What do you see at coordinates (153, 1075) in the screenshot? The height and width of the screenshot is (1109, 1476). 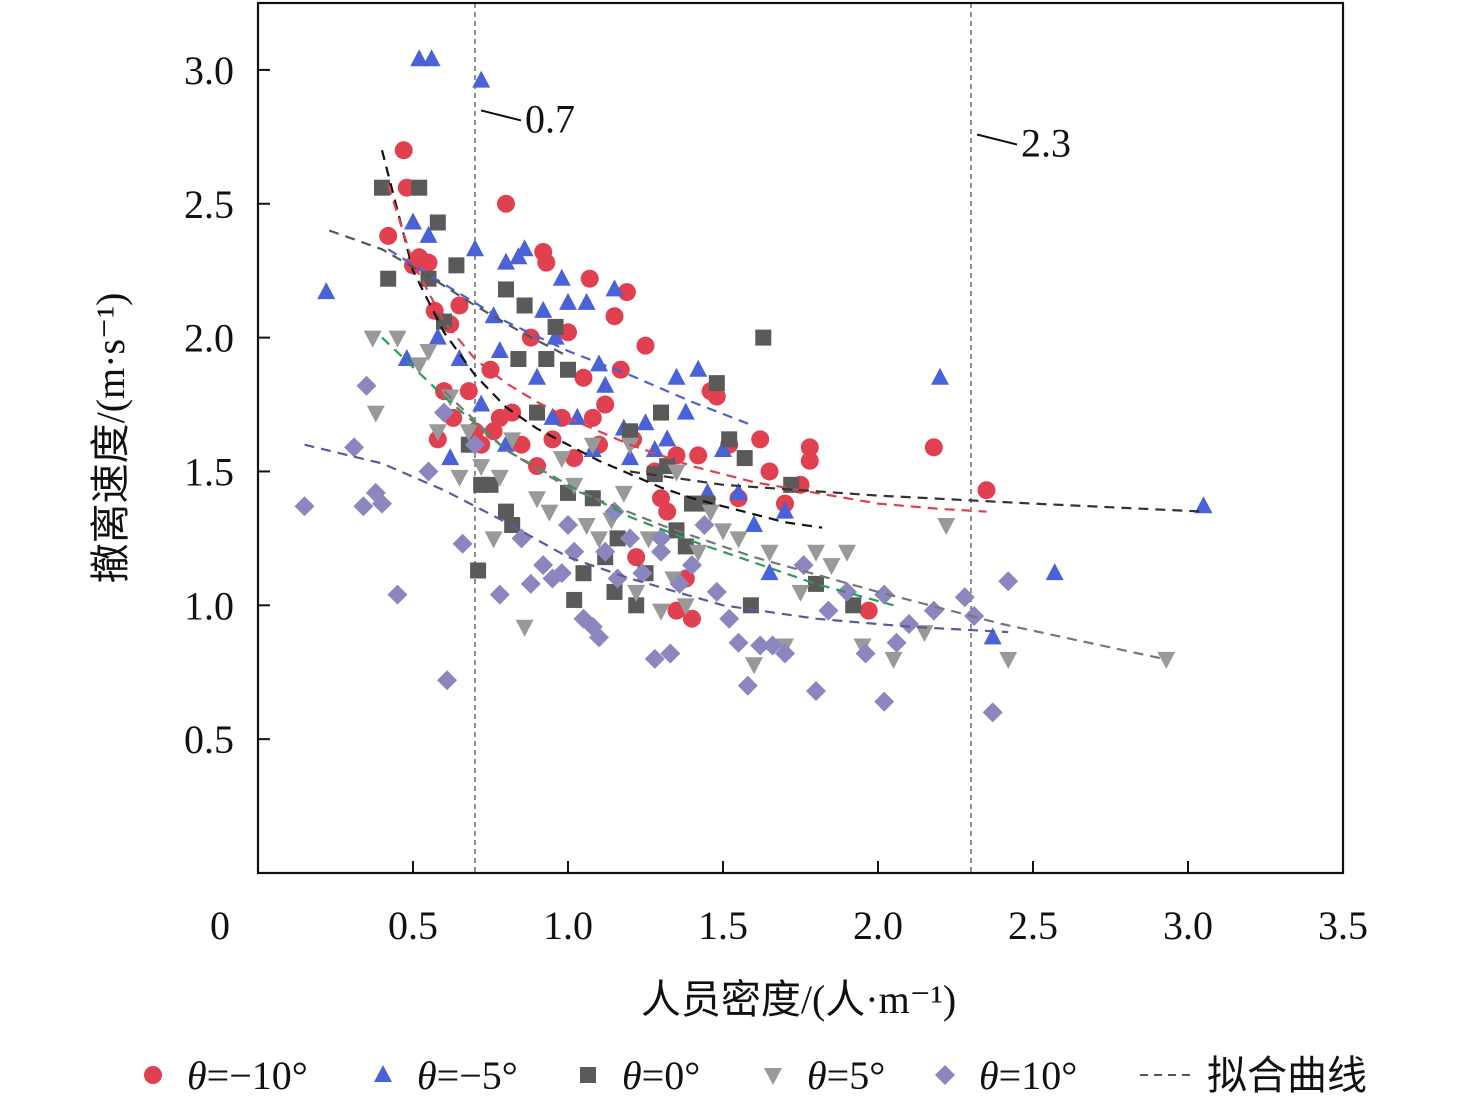 I see `legend-marker-circle` at bounding box center [153, 1075].